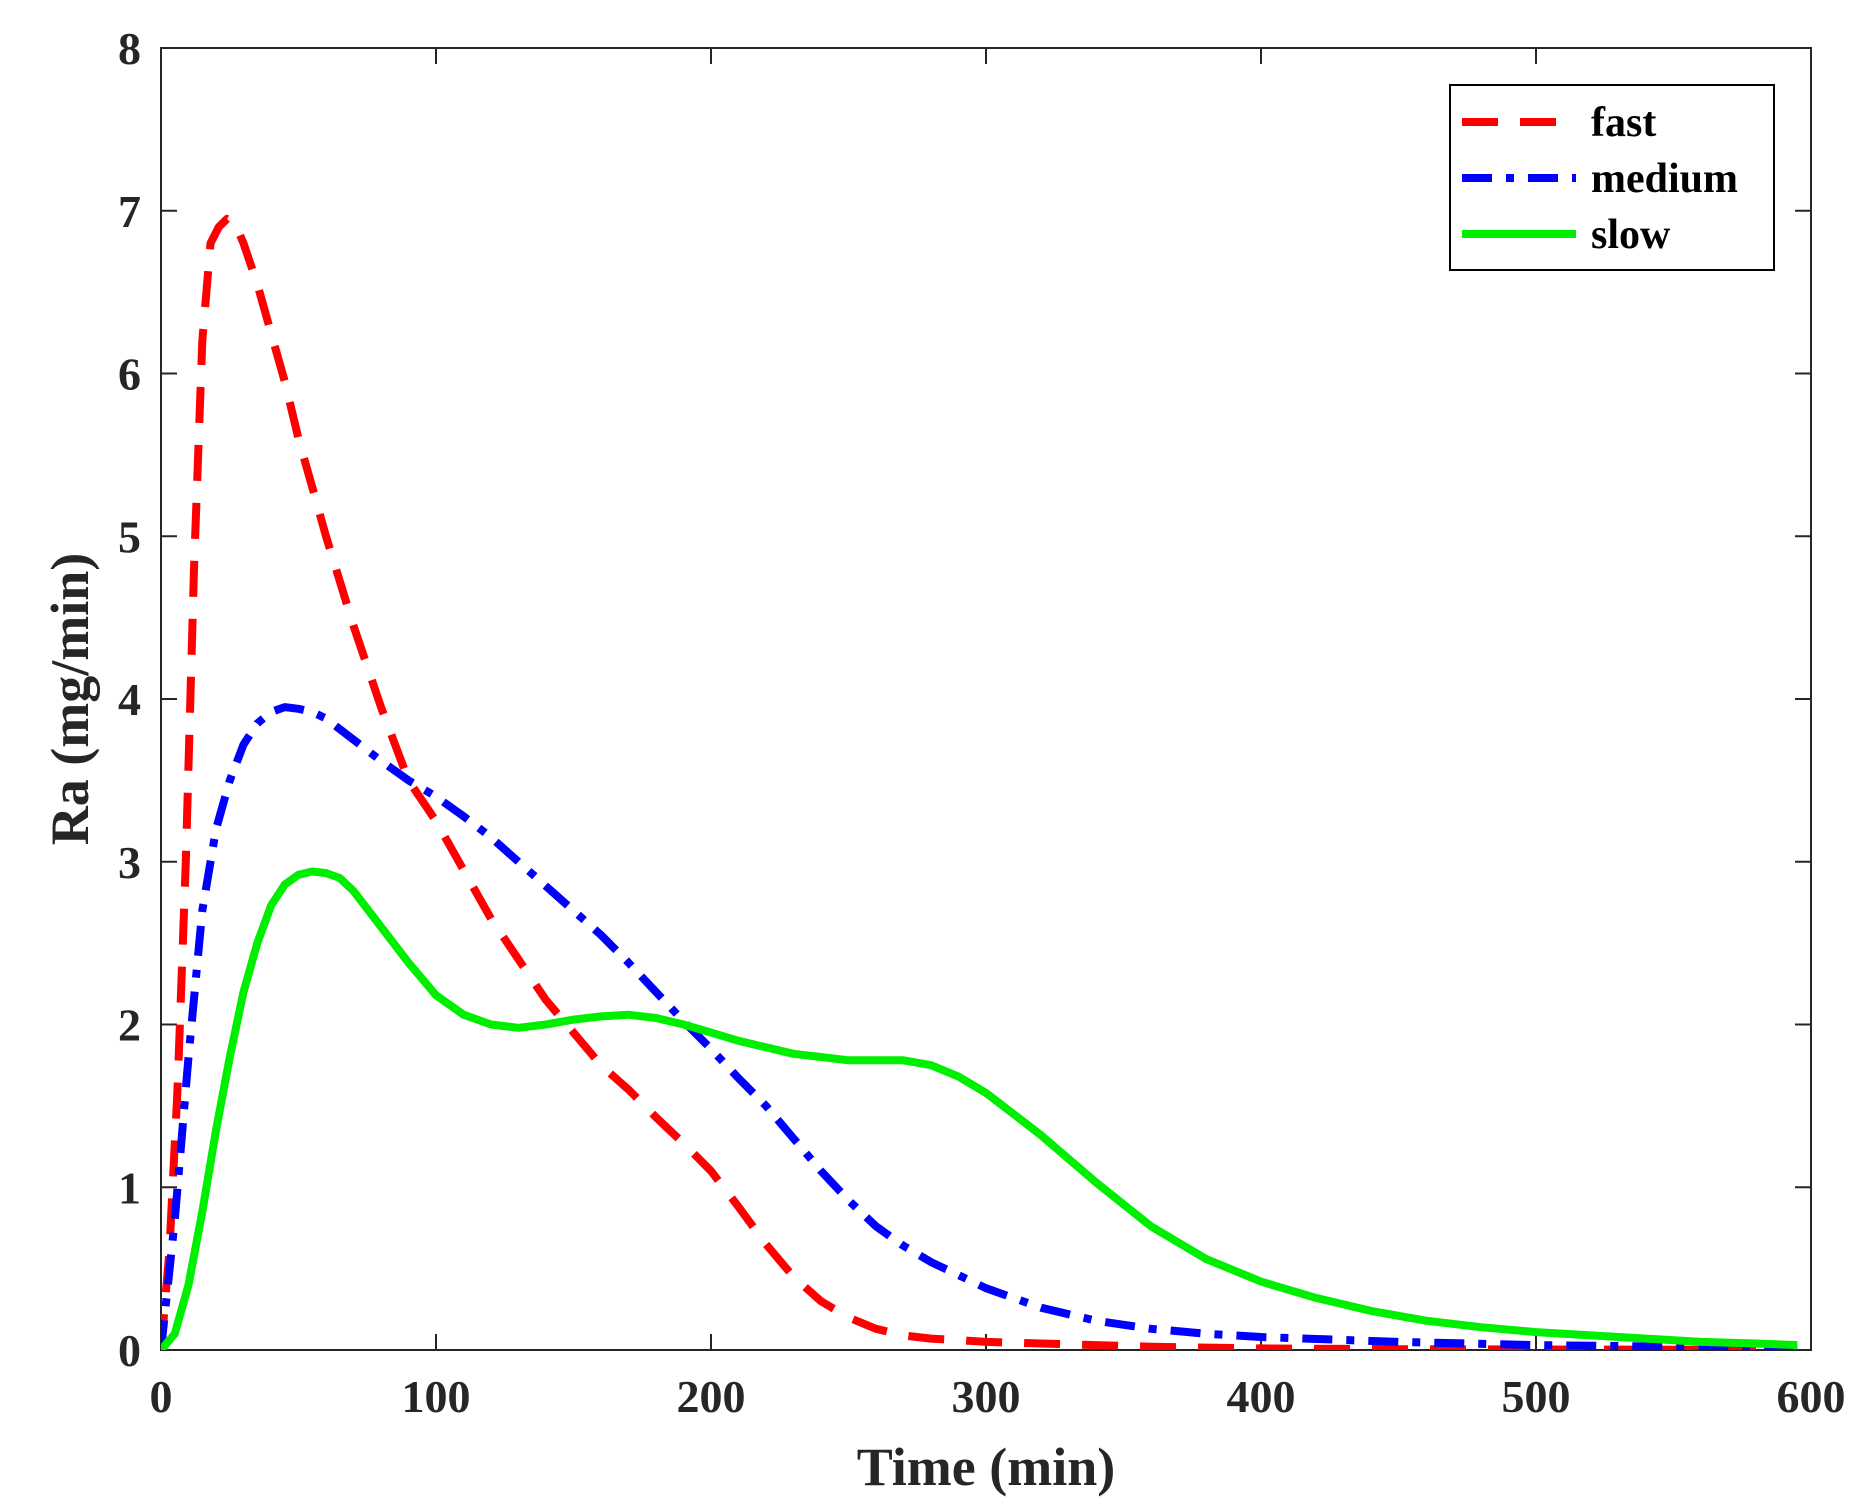 The height and width of the screenshot is (1510, 1872). Describe the element at coordinates (129, 536) in the screenshot. I see `y-tick-label: 5` at that location.